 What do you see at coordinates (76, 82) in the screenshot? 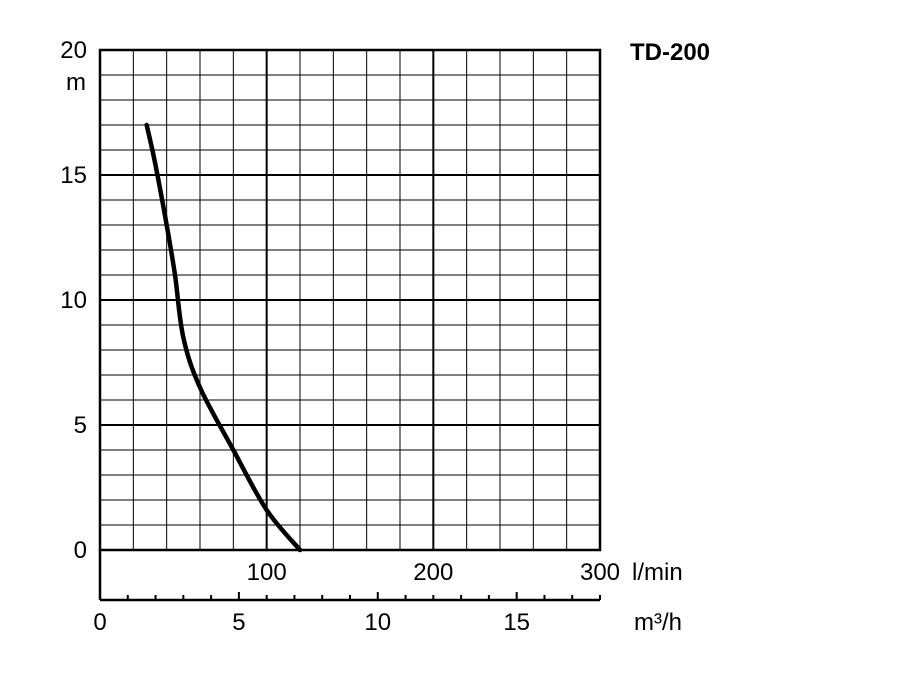
I see `y-axis-unit: m` at bounding box center [76, 82].